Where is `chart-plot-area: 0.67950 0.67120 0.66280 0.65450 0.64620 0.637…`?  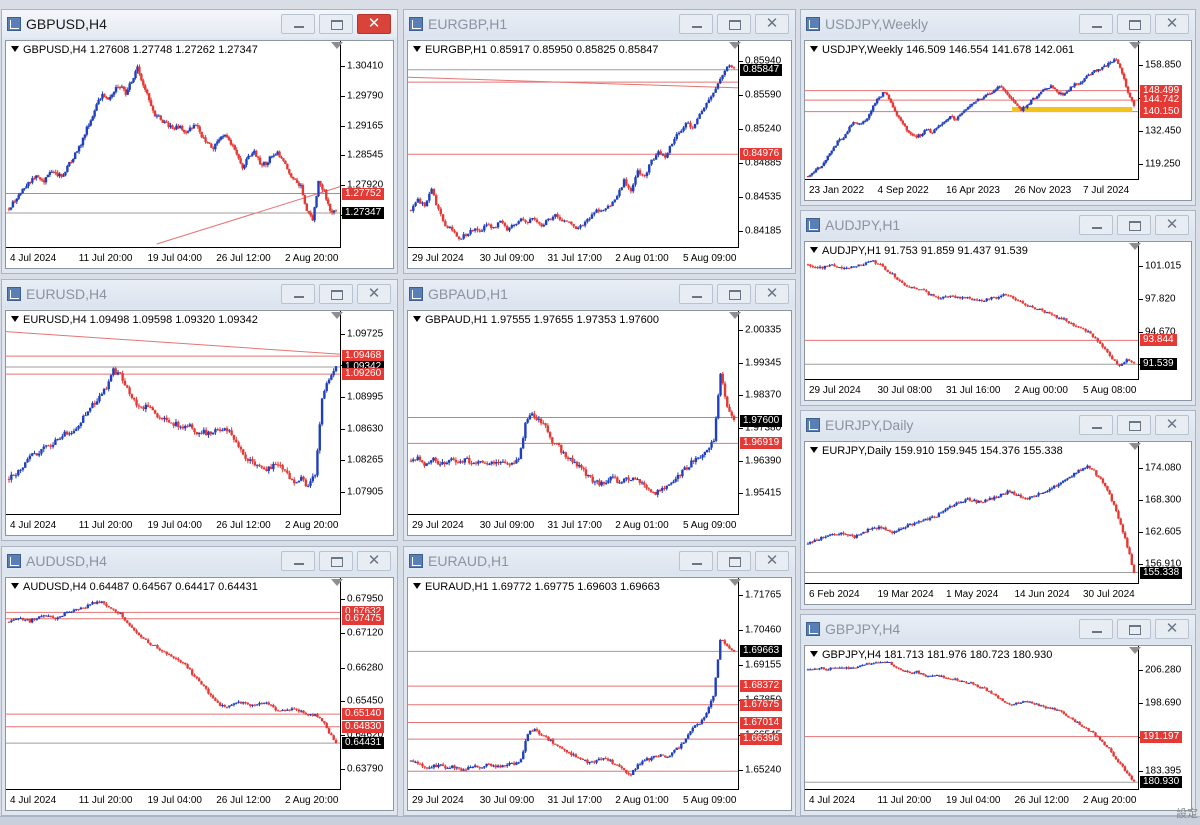
chart-plot-area: 0.67950 0.67120 0.66280 0.65450 0.64620 0.637… is located at coordinates (199, 694).